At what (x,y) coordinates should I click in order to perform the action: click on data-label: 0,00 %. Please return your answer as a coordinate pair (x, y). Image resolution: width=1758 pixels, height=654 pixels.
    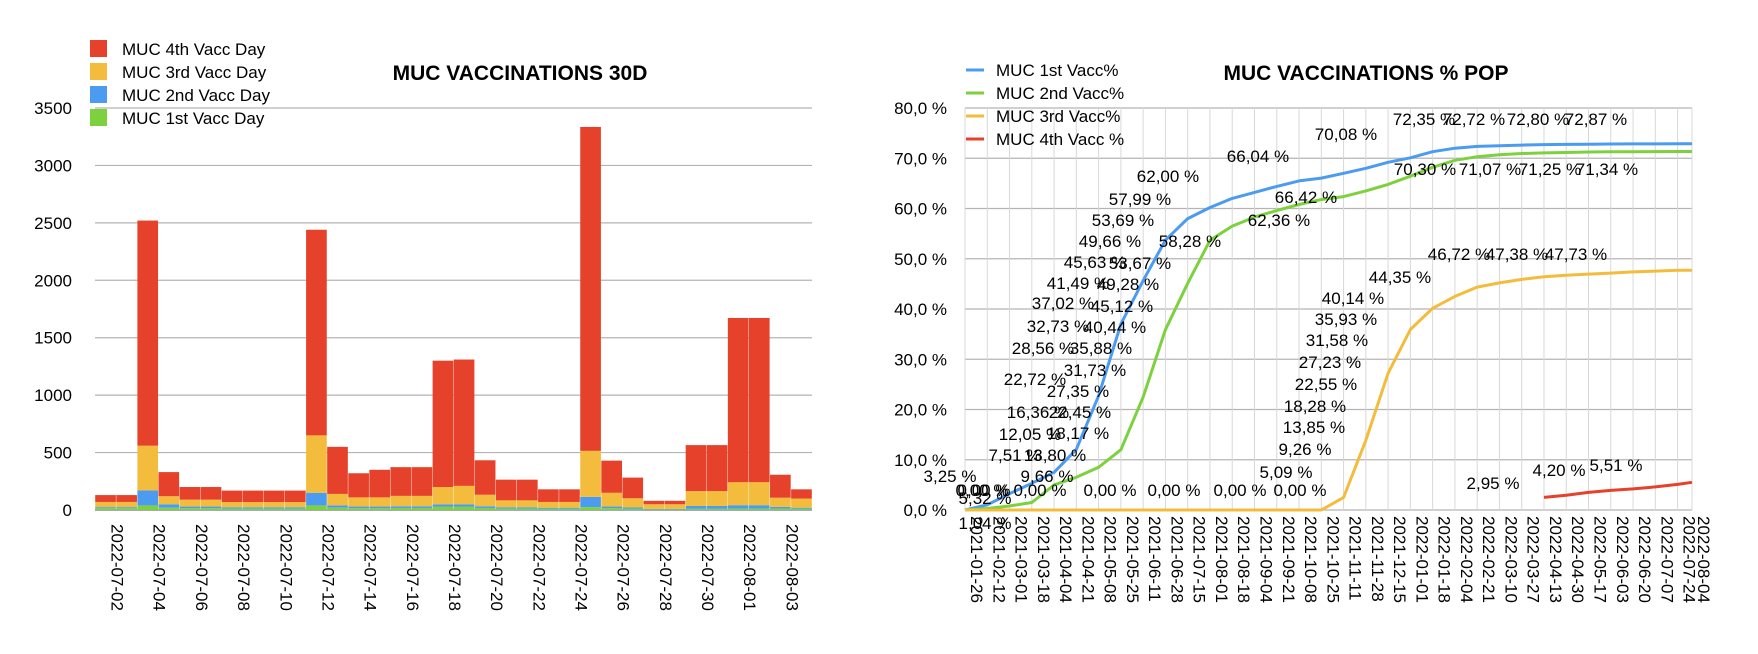
    Looking at the image, I should click on (982, 490).